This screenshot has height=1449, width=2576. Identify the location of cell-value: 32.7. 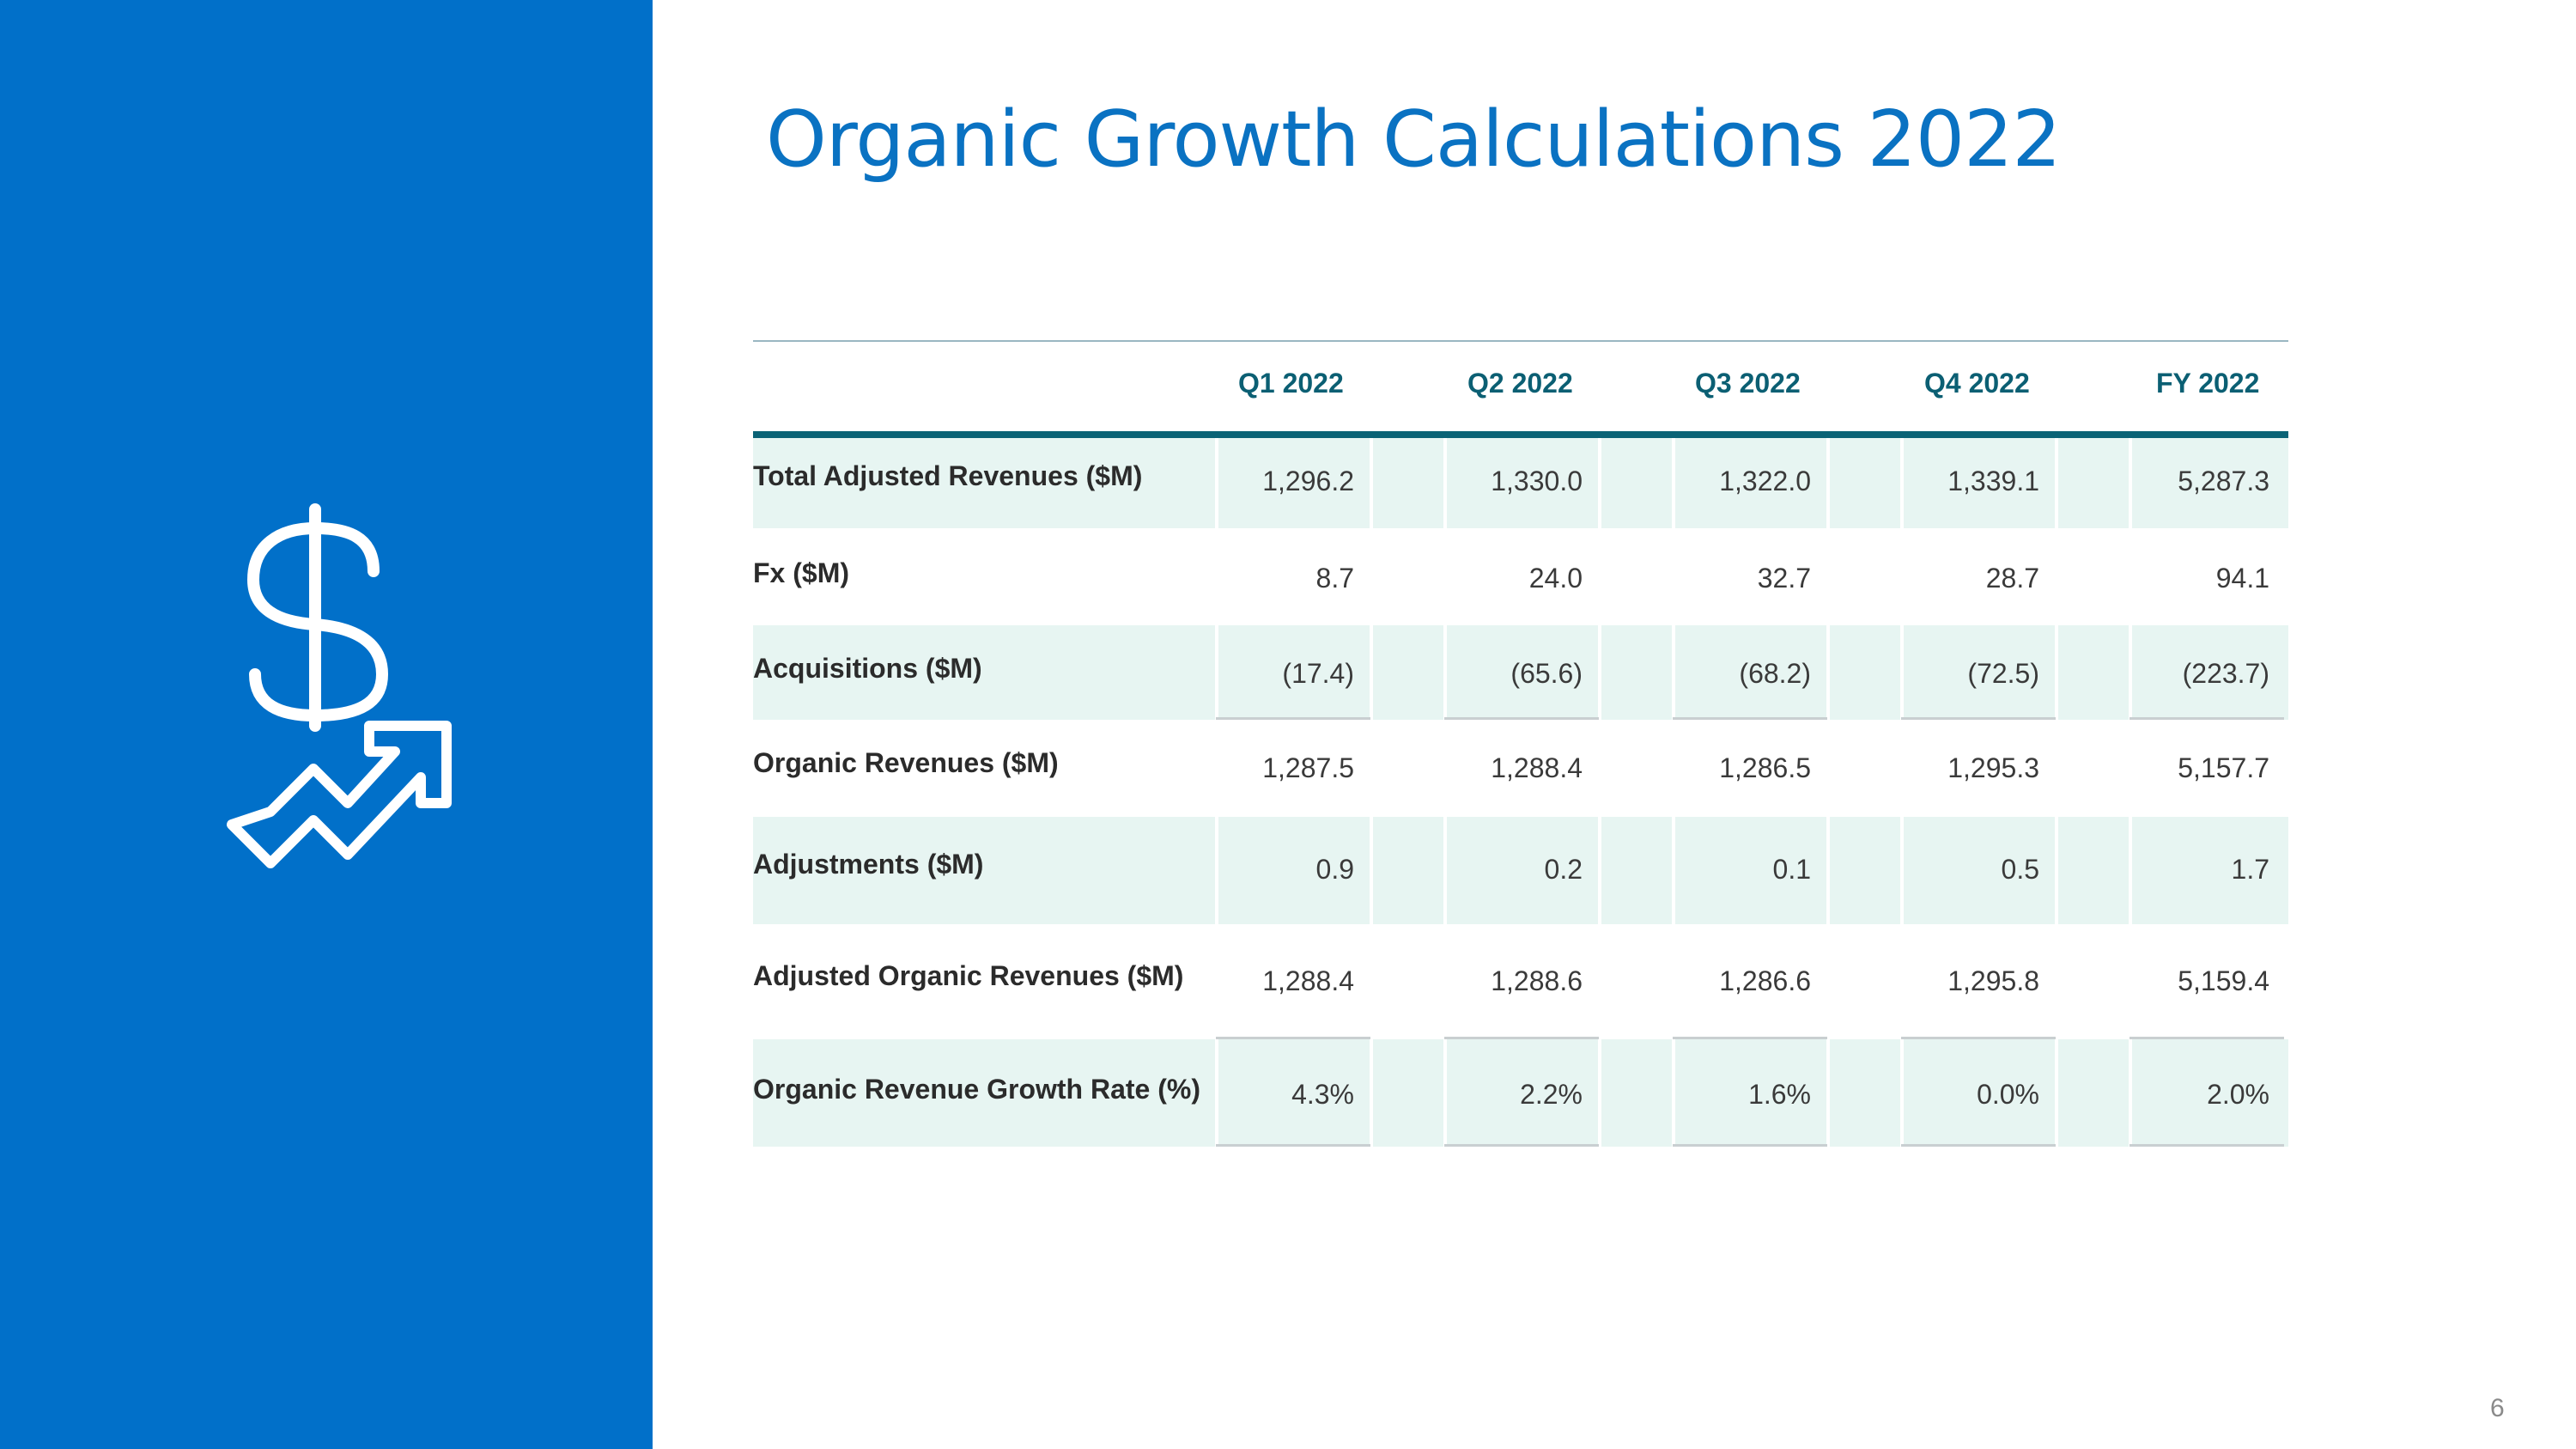
(1784, 578).